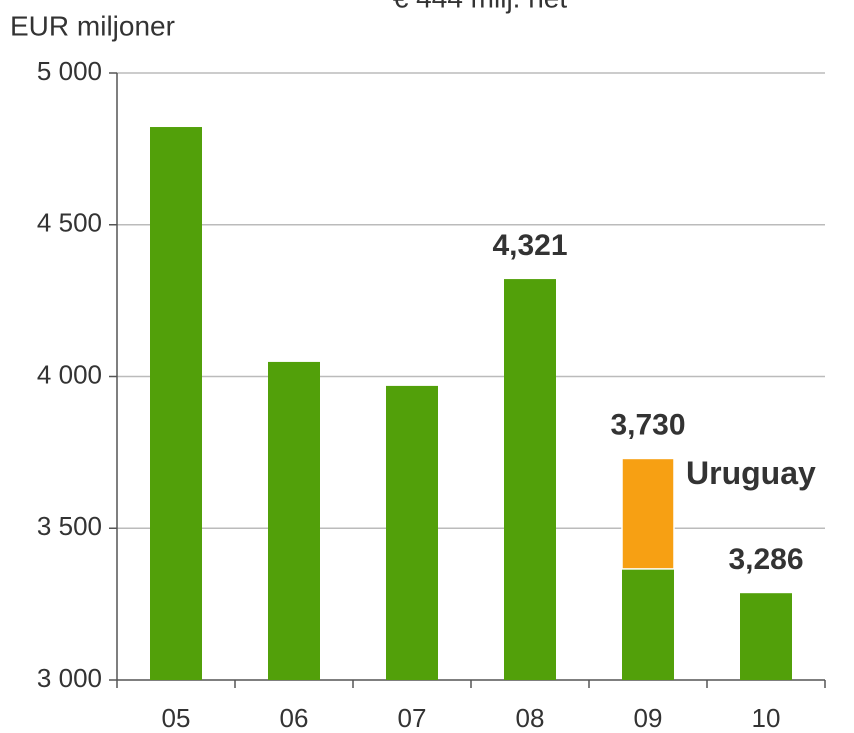 This screenshot has height=733, width=854. I want to click on x-tick-label: 08, so click(530, 718).